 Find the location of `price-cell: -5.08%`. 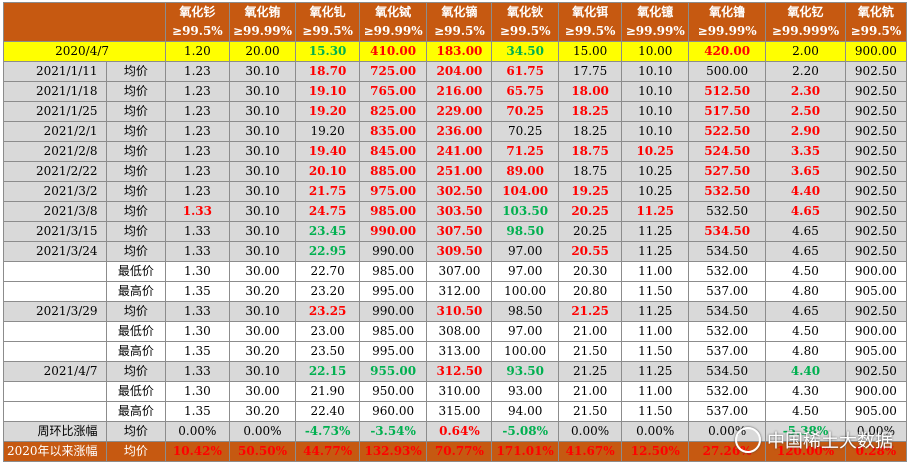

price-cell: -5.08% is located at coordinates (525, 431).